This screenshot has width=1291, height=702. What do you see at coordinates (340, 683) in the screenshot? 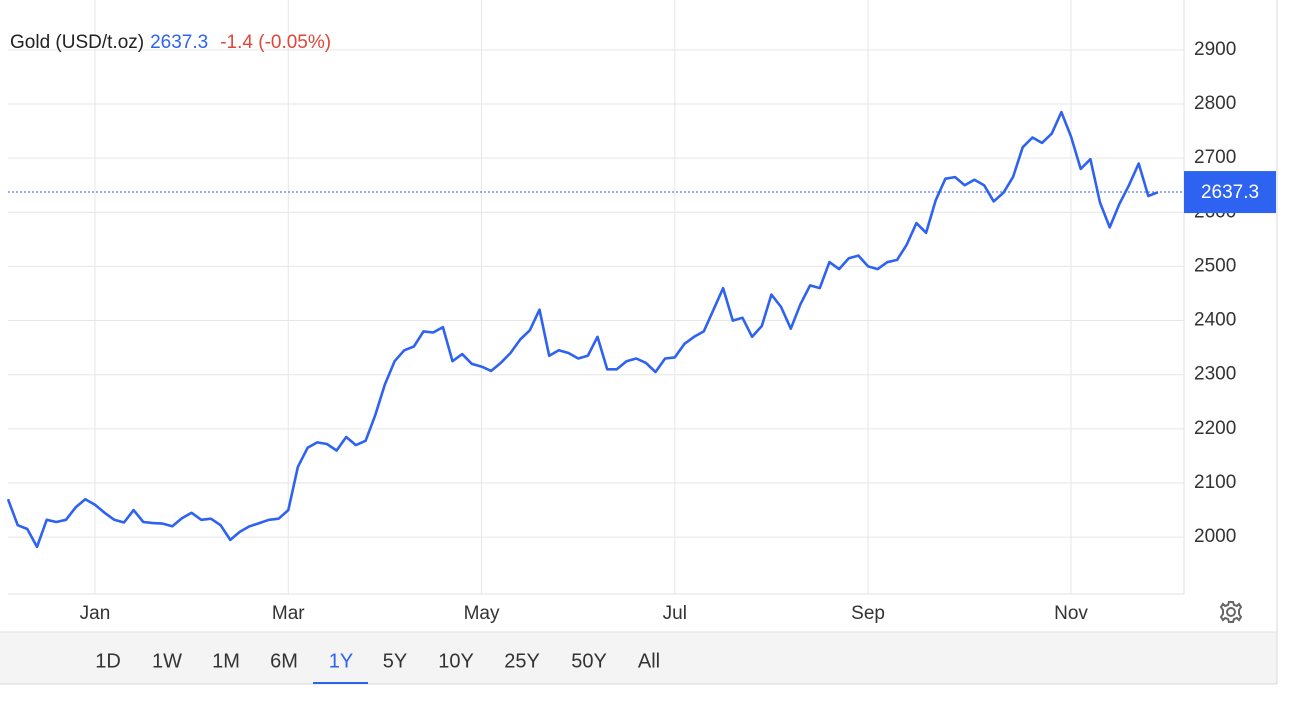
I see `range-selected-underline` at bounding box center [340, 683].